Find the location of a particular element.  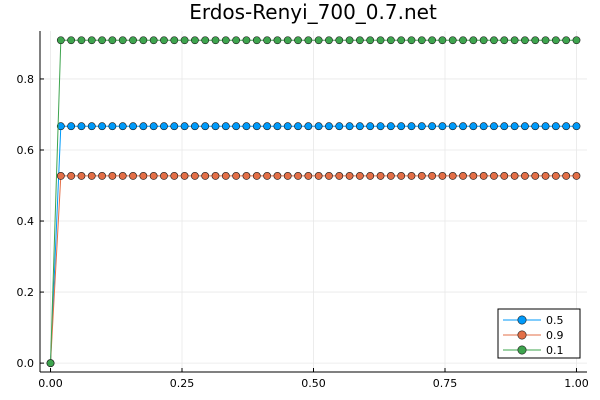

legend-label: 0.1 is located at coordinates (555, 350).